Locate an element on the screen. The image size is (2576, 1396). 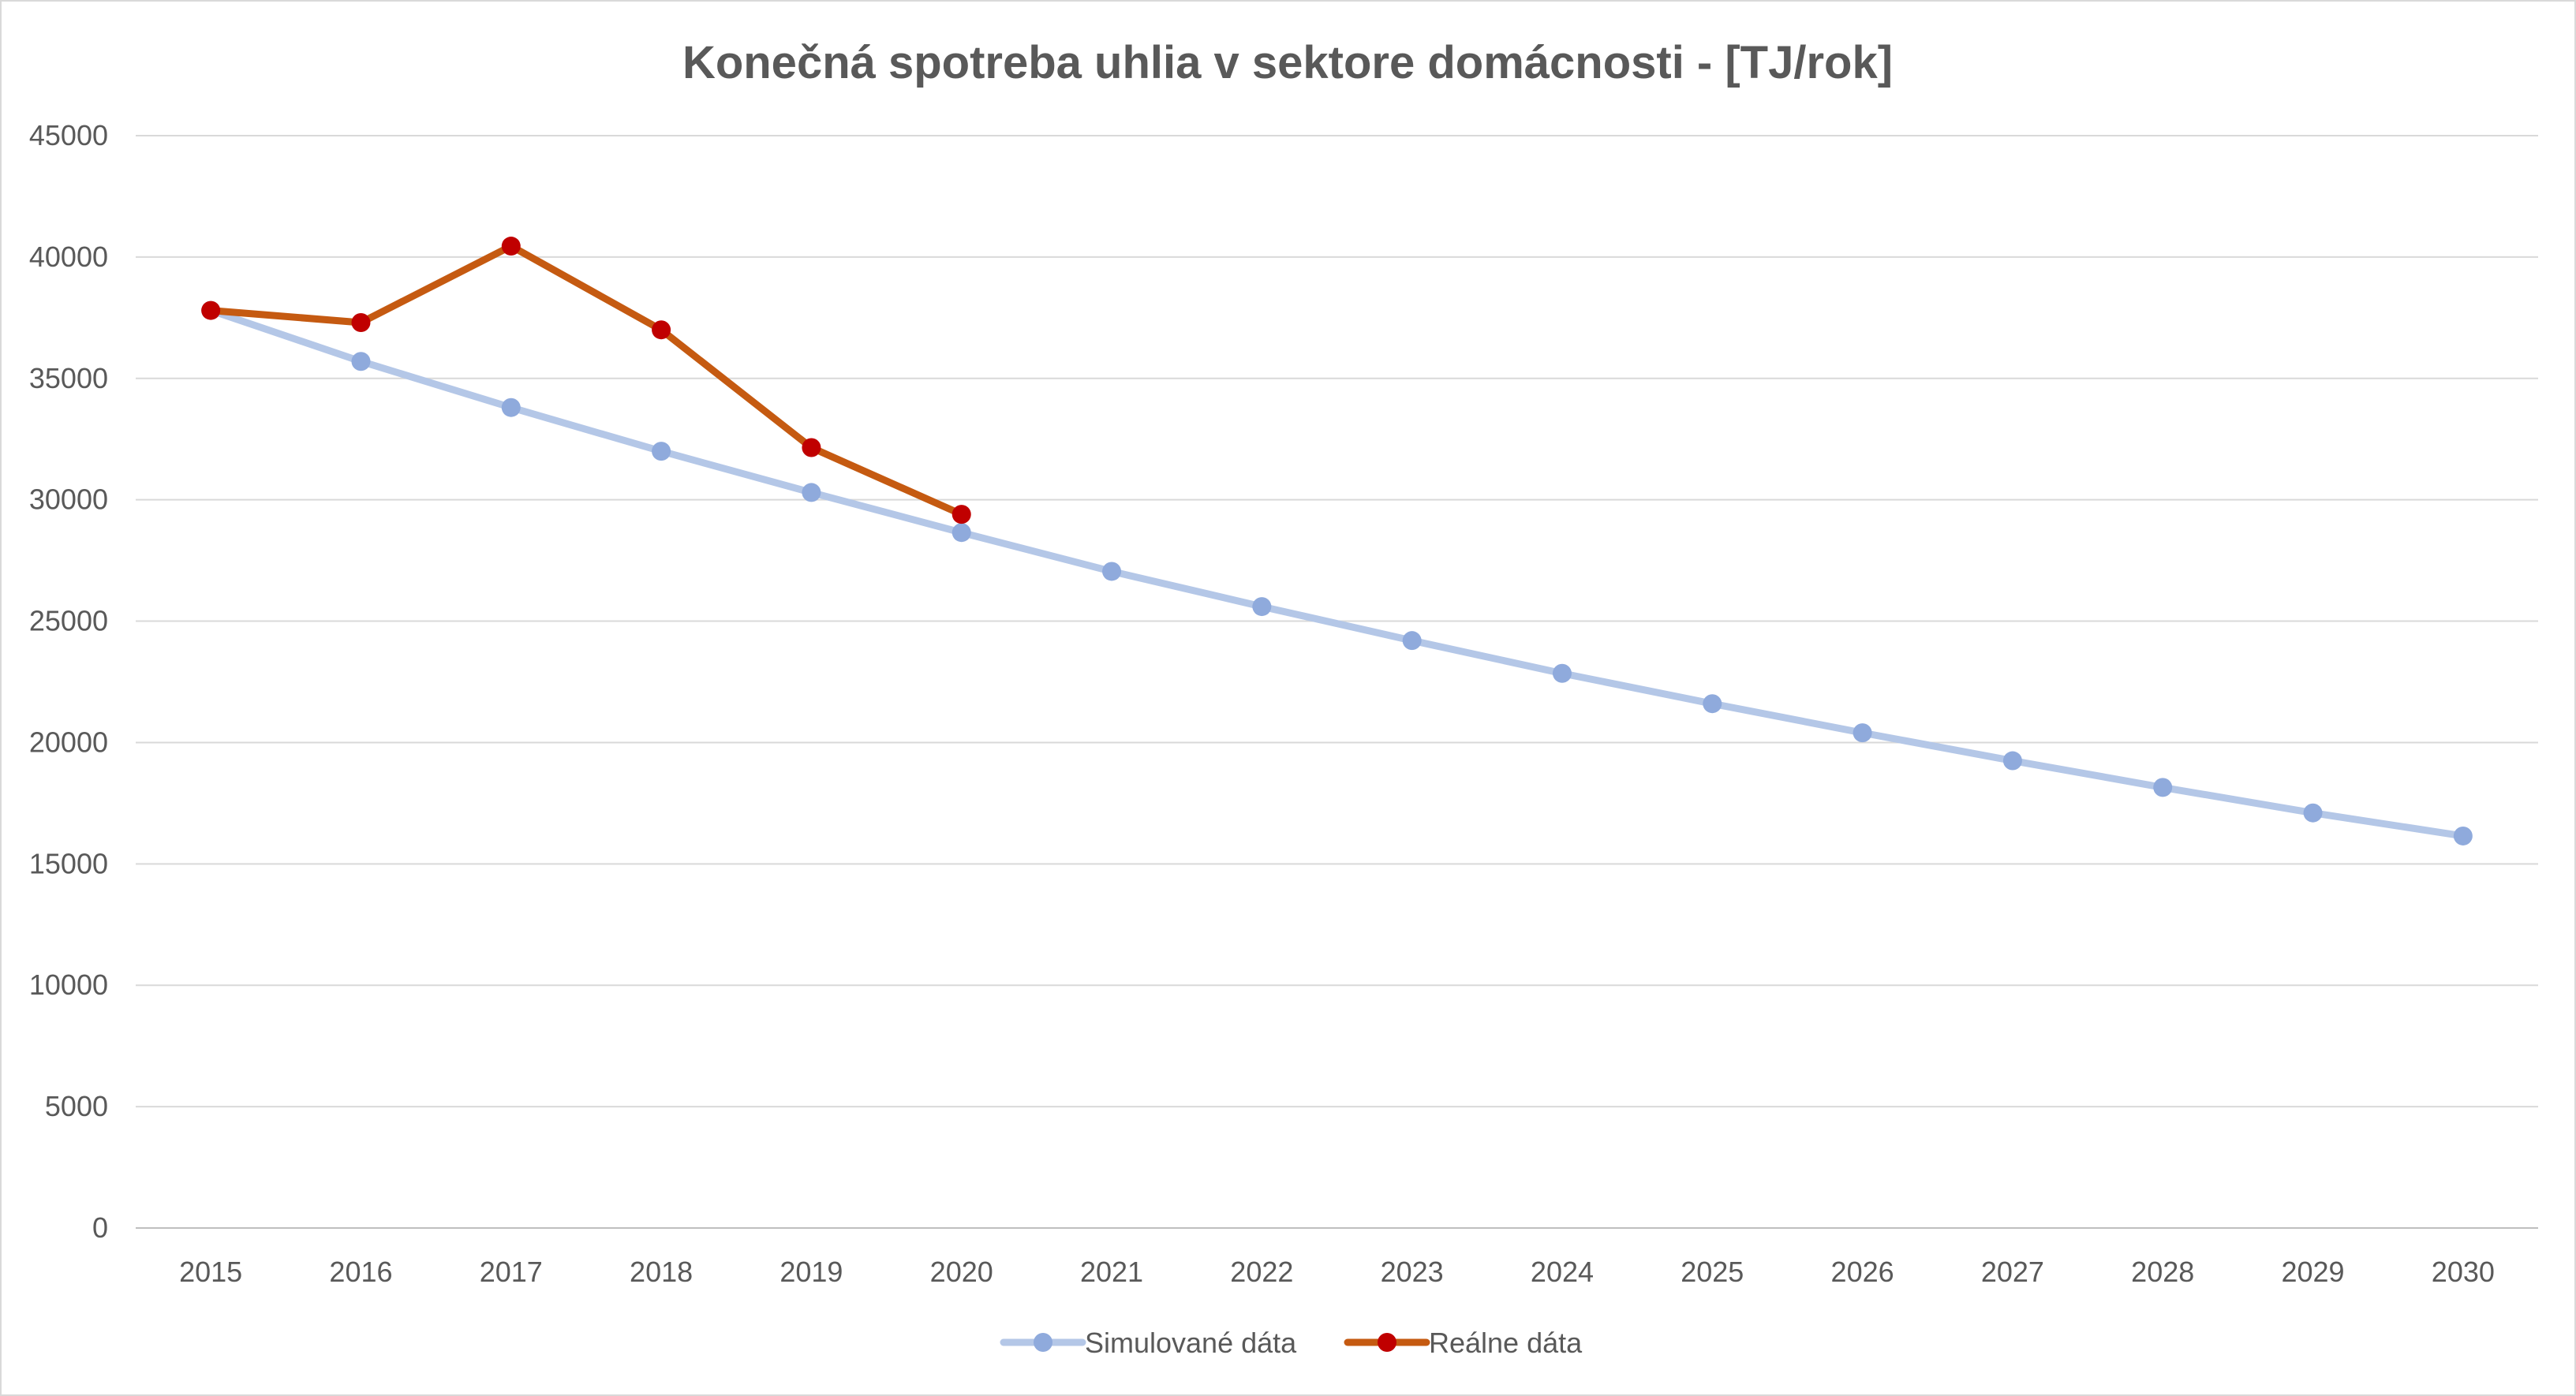
legend-label: Reálne dáta is located at coordinates (1506, 1343).